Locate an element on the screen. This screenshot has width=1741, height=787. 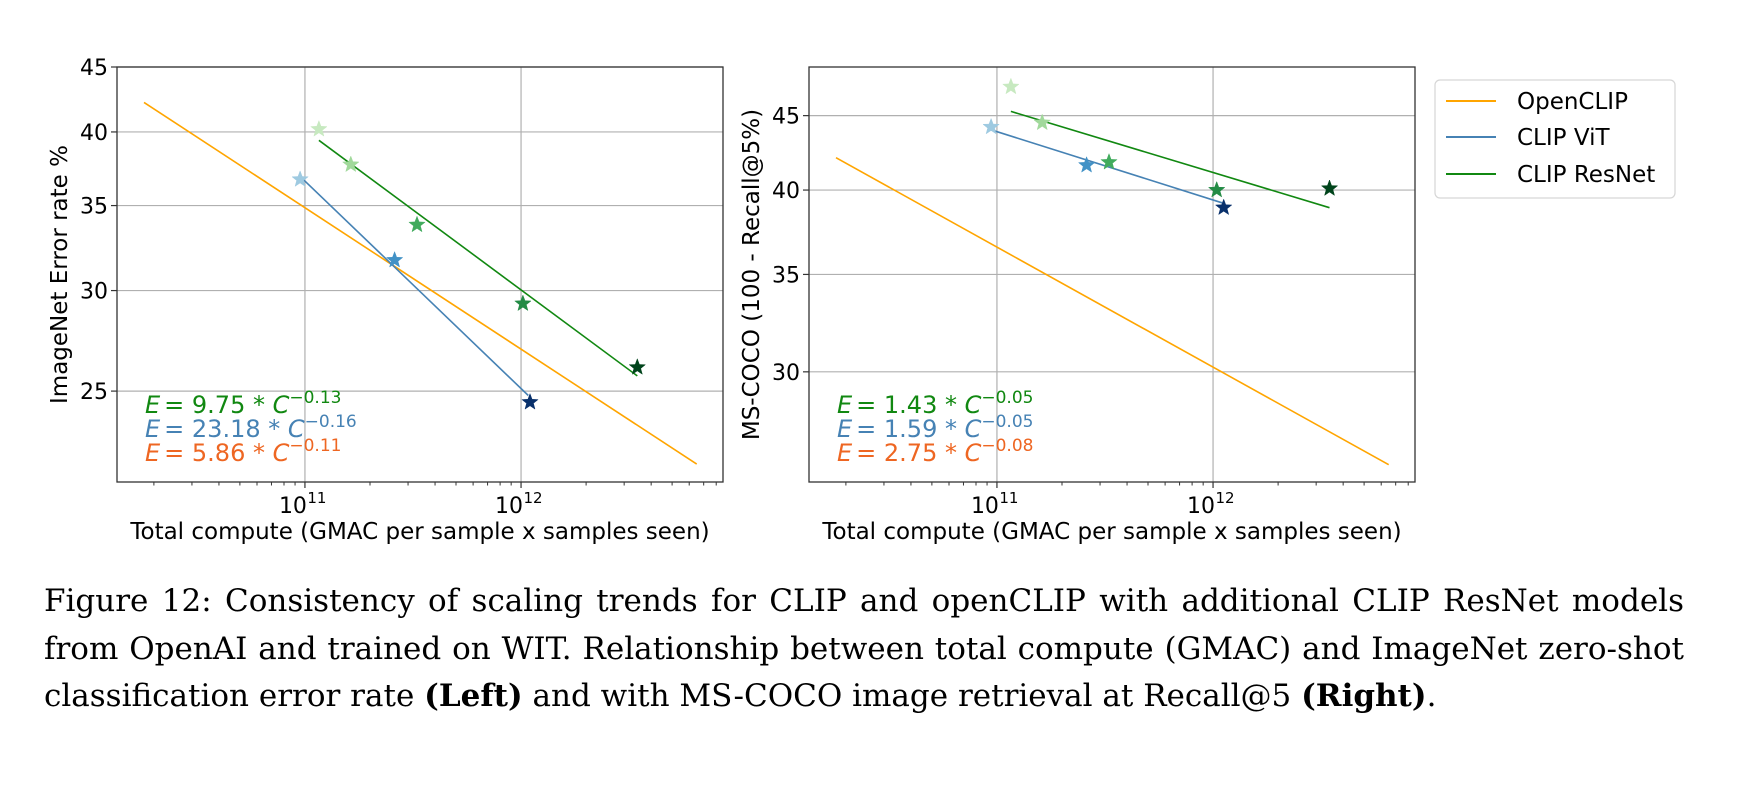
fit-lines is located at coordinates (420, 283).